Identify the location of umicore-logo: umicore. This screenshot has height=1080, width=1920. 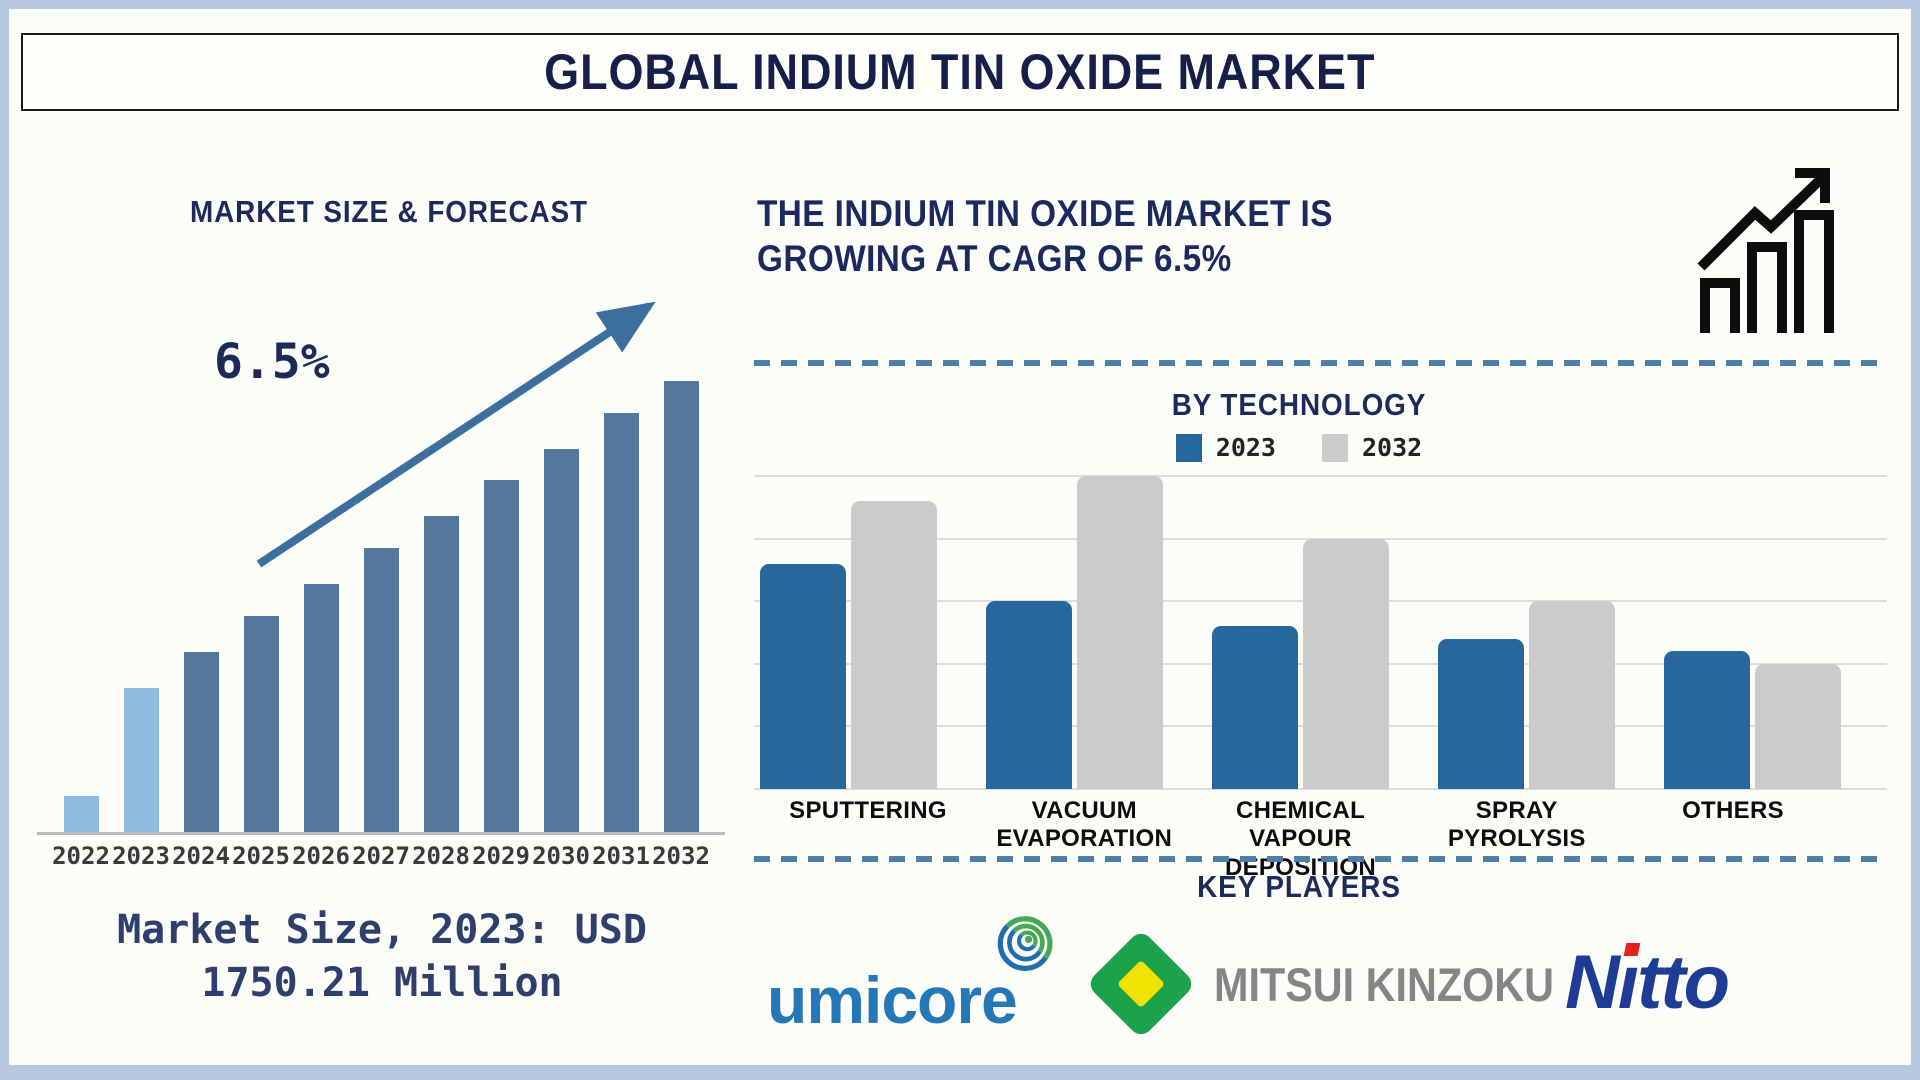
(917, 976).